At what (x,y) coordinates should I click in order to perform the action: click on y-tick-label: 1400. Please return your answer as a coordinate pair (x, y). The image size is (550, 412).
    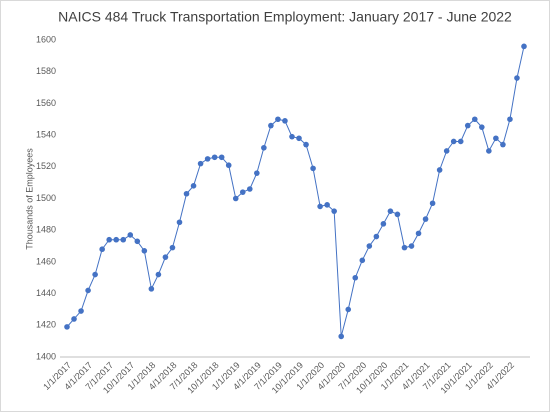
    Looking at the image, I should click on (46, 356).